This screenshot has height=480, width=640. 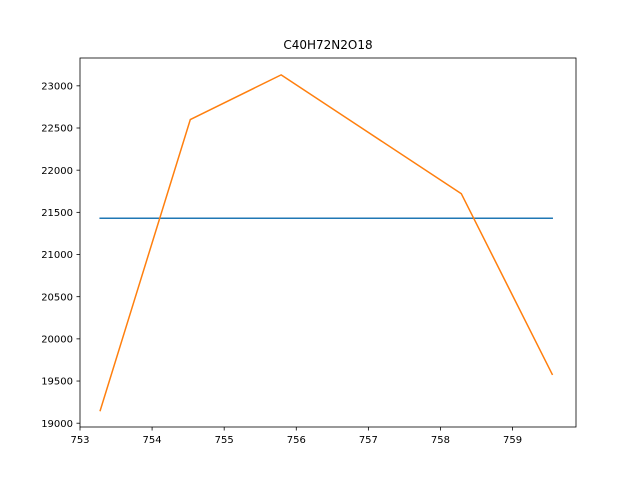 I want to click on y-tick-label: 21000, so click(x=57, y=255).